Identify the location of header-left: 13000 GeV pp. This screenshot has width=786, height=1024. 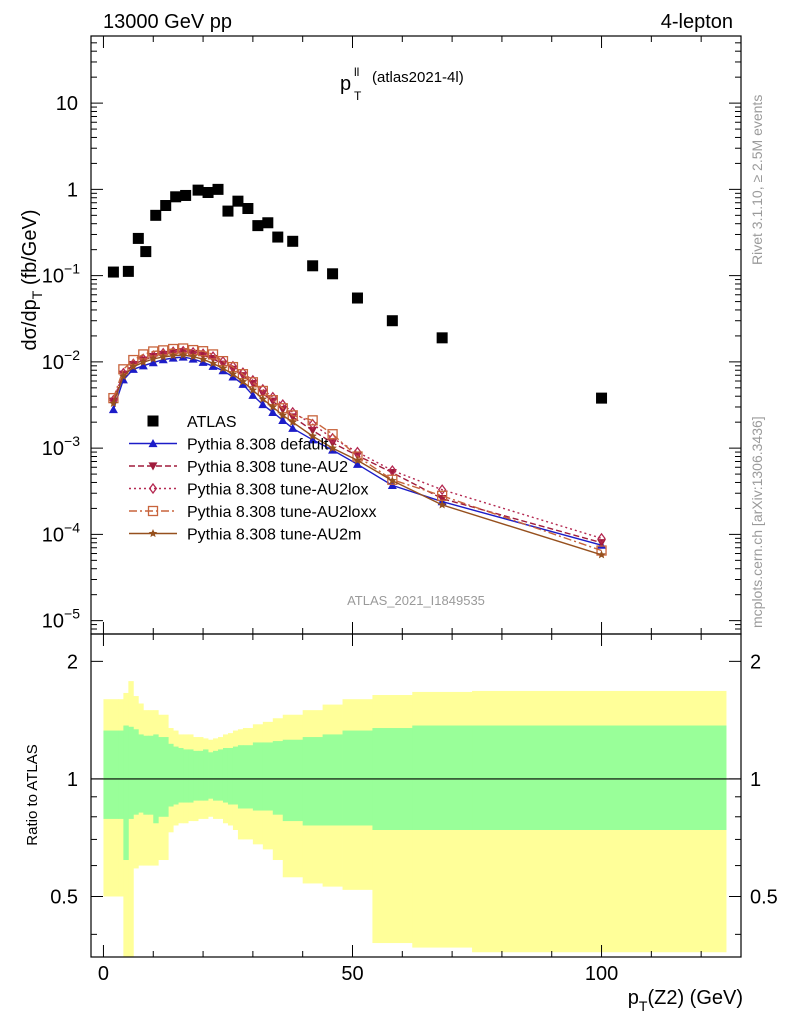
(167, 22).